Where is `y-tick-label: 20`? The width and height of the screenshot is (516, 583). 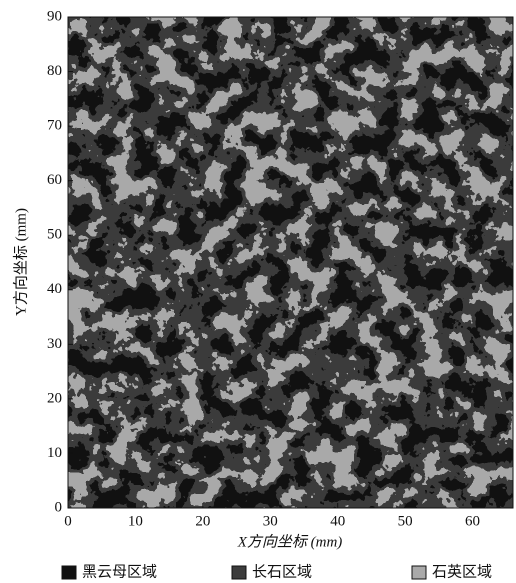
y-tick-label: 20 is located at coordinates (54, 398).